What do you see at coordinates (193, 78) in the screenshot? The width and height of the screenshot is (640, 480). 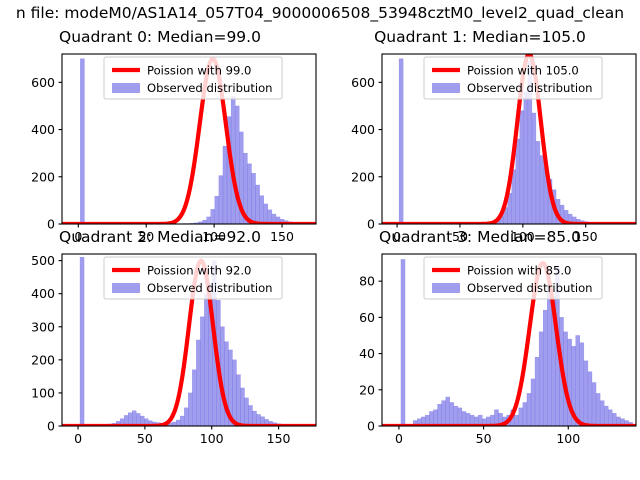 I see `legend: Poission with 99.0 Observed distribution` at bounding box center [193, 78].